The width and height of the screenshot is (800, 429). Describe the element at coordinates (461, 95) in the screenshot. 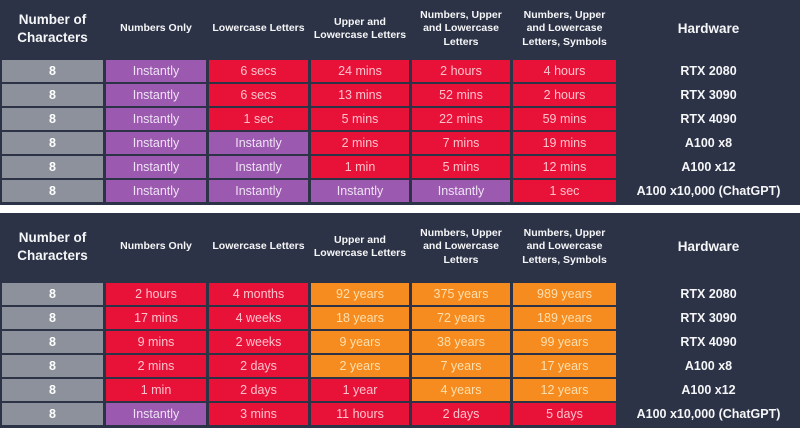

I see `crack-time-cell: 52 mins` at that location.